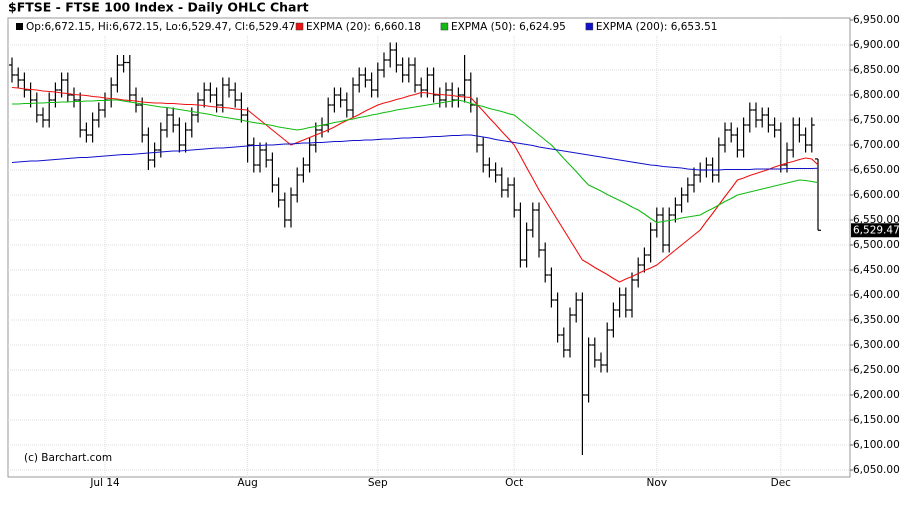 The width and height of the screenshot is (900, 511). What do you see at coordinates (876, 95) in the screenshot?
I see `y-tick-label: 6,800.00` at bounding box center [876, 95].